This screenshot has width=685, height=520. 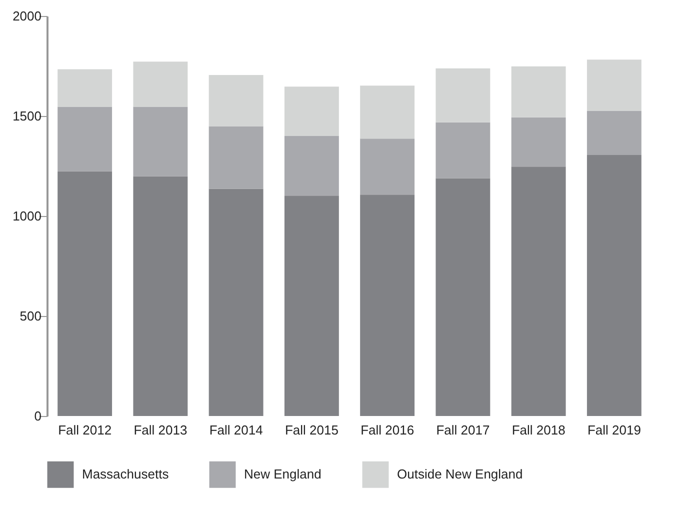 I want to click on legend-label: Massachusetts, so click(x=126, y=474).